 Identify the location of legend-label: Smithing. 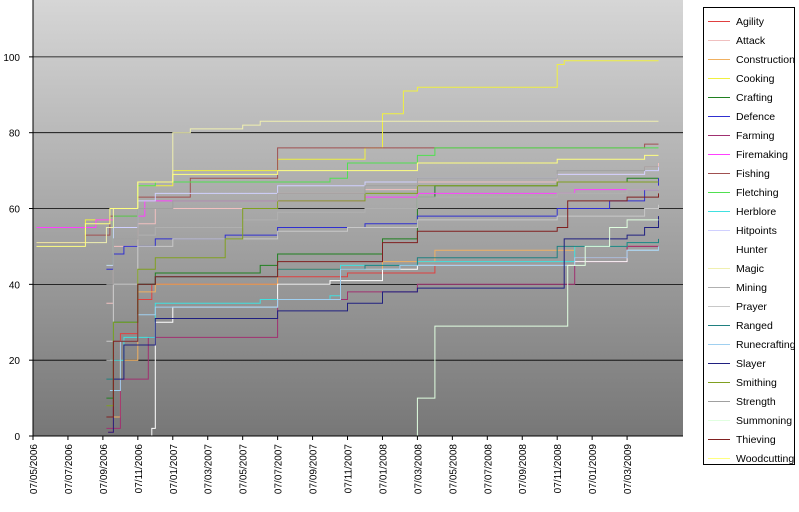
(756, 382).